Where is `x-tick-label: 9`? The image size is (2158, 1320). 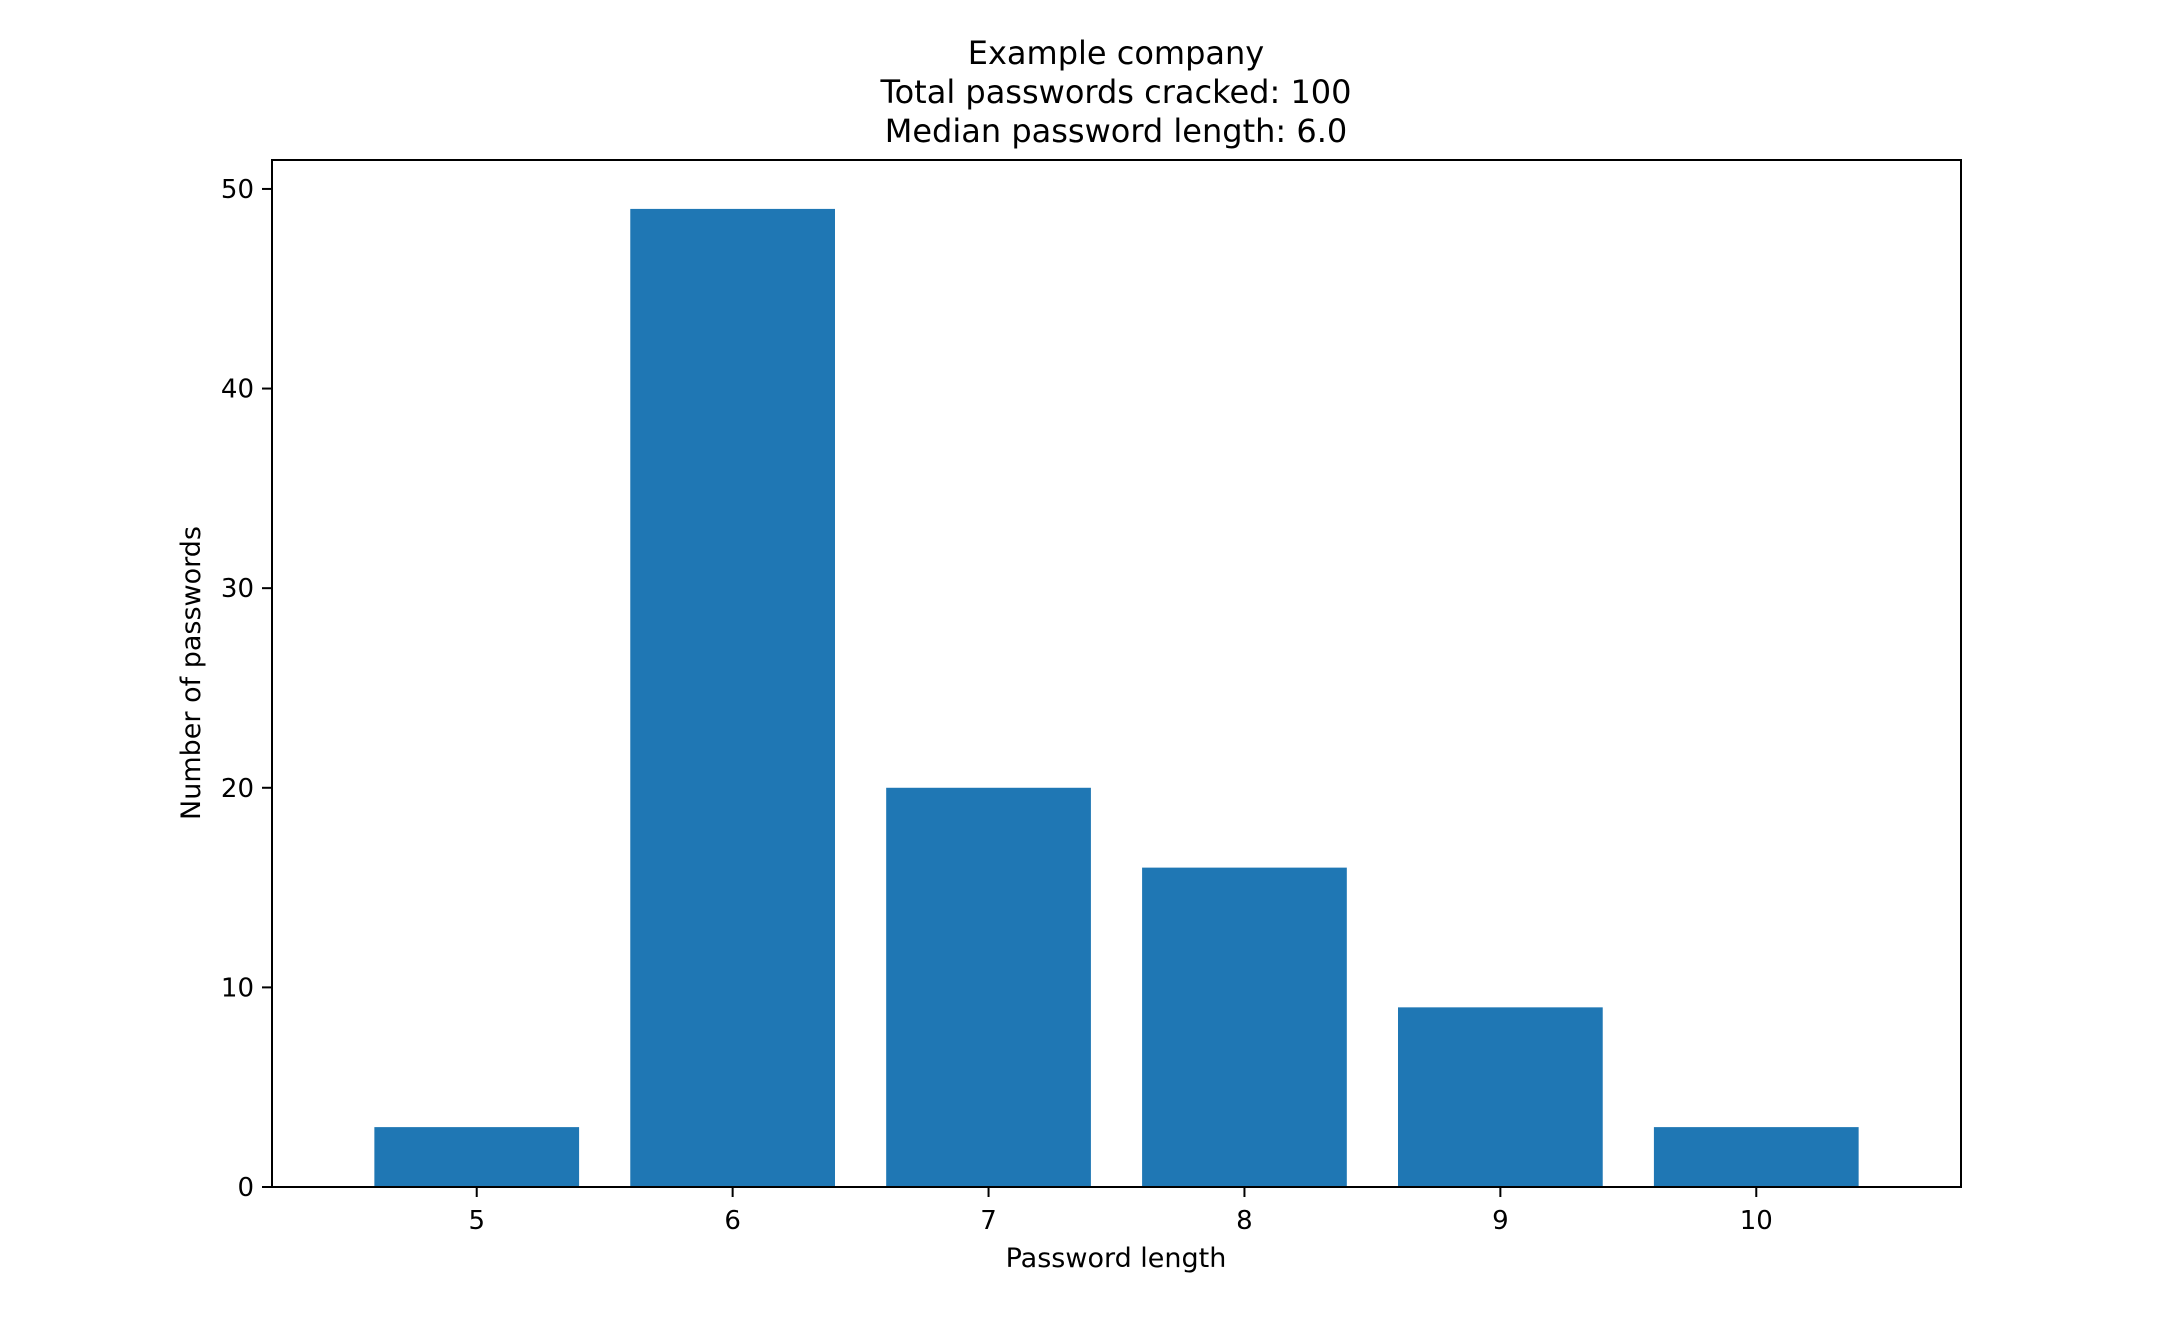
x-tick-label: 9 is located at coordinates (1500, 1221).